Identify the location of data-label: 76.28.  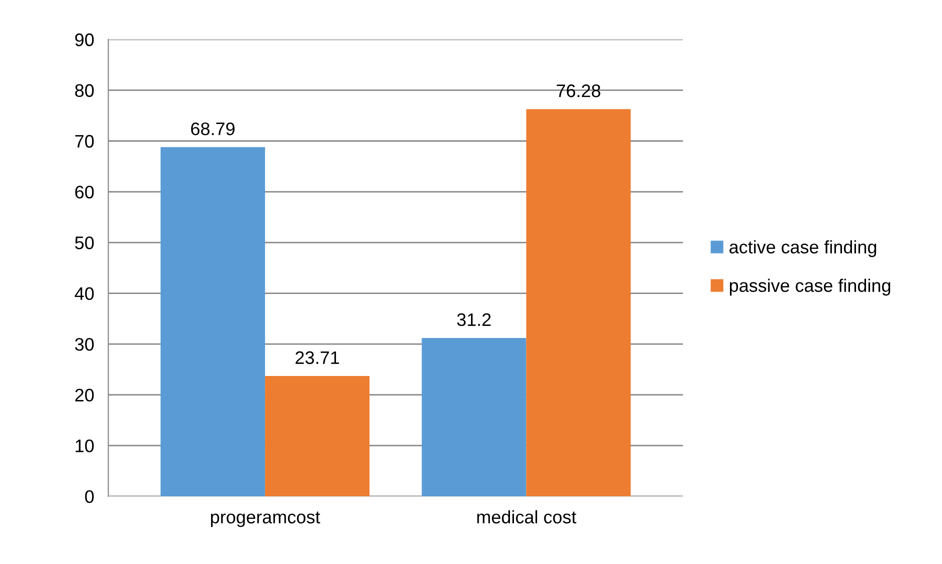
(578, 91).